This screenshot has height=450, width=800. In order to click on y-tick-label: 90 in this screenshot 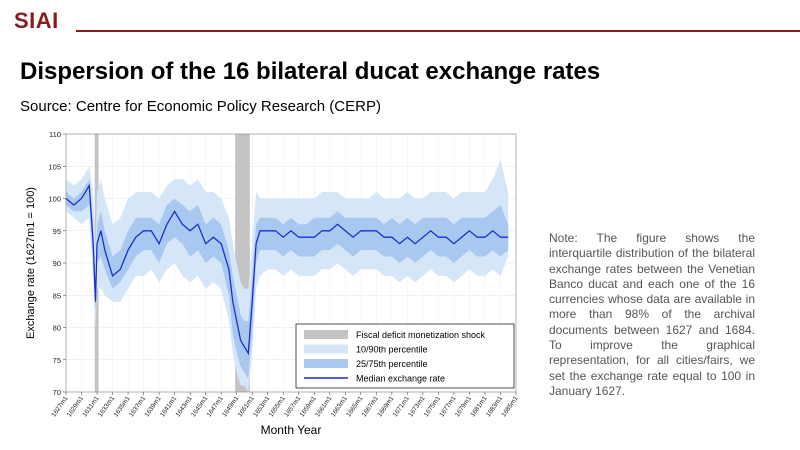, I will do `click(57, 263)`.